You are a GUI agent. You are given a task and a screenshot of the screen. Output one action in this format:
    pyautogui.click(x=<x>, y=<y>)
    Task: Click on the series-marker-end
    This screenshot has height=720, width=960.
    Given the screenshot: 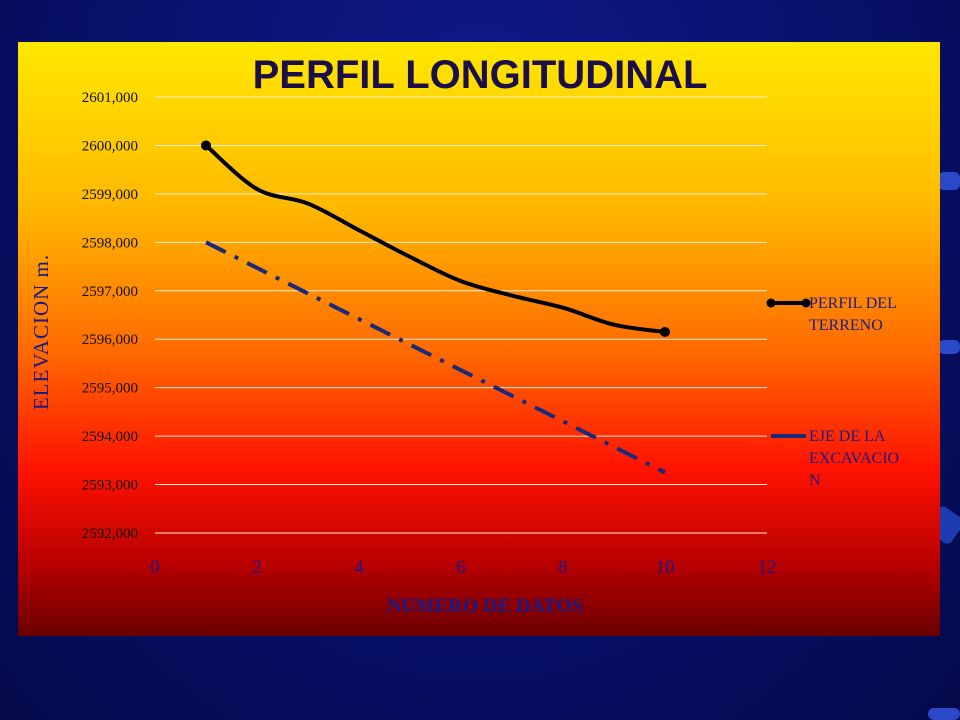 What is the action you would take?
    pyautogui.click(x=665, y=331)
    